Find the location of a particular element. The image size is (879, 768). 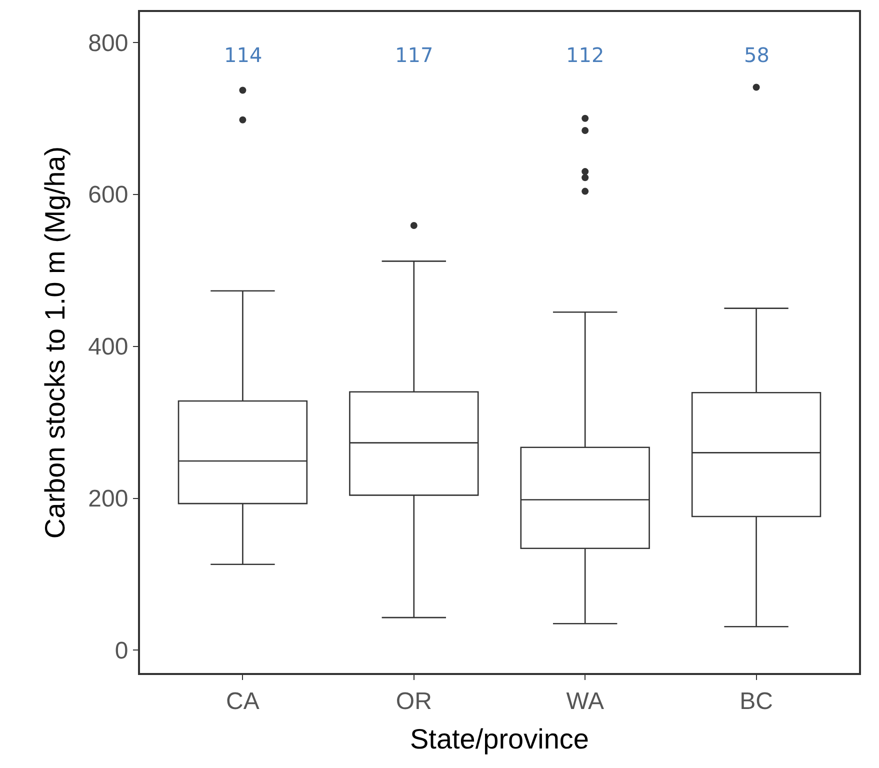

y-tick-label: 0 is located at coordinates (121, 651).